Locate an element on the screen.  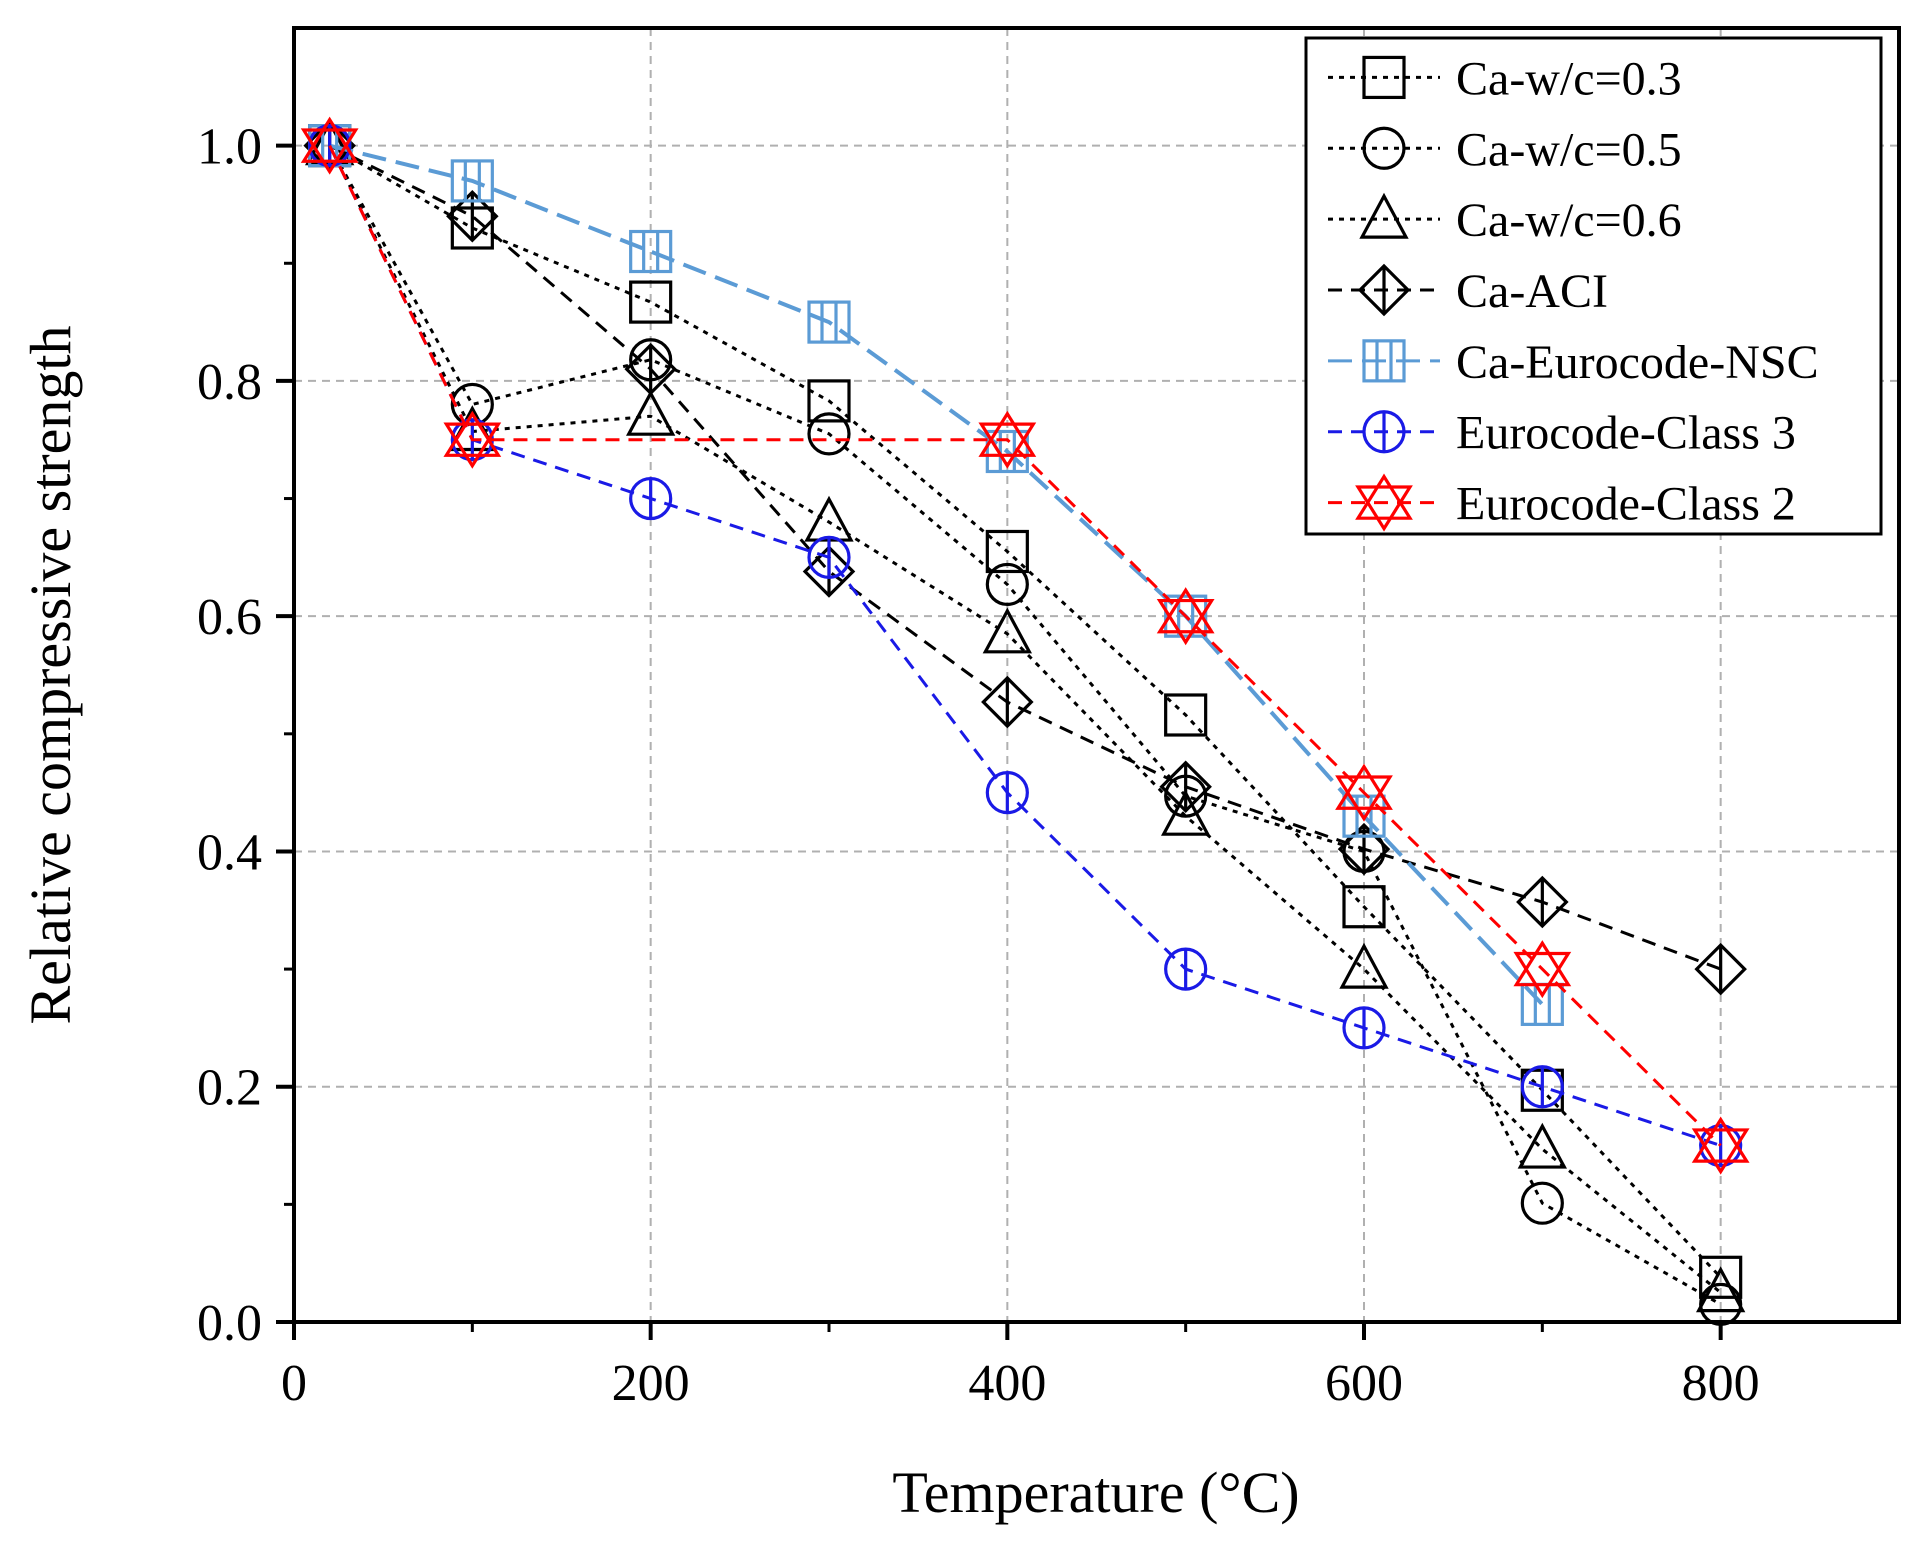
y-tick-label: 0.4 is located at coordinates (229, 852).